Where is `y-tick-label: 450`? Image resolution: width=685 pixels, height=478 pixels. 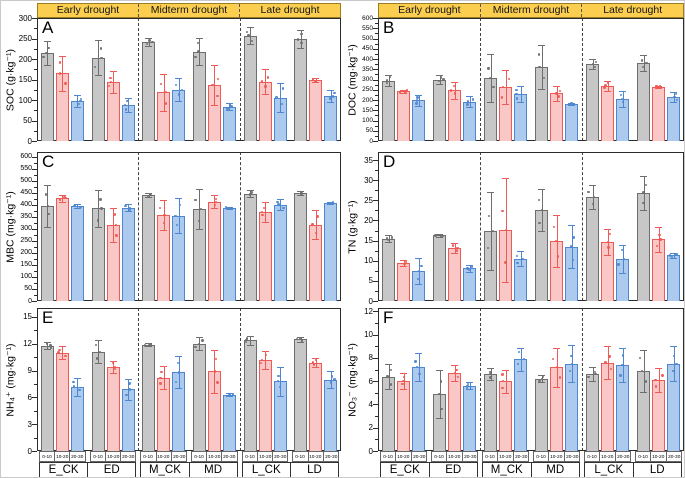
y-tick-label: 450 is located at coordinates (367, 49).